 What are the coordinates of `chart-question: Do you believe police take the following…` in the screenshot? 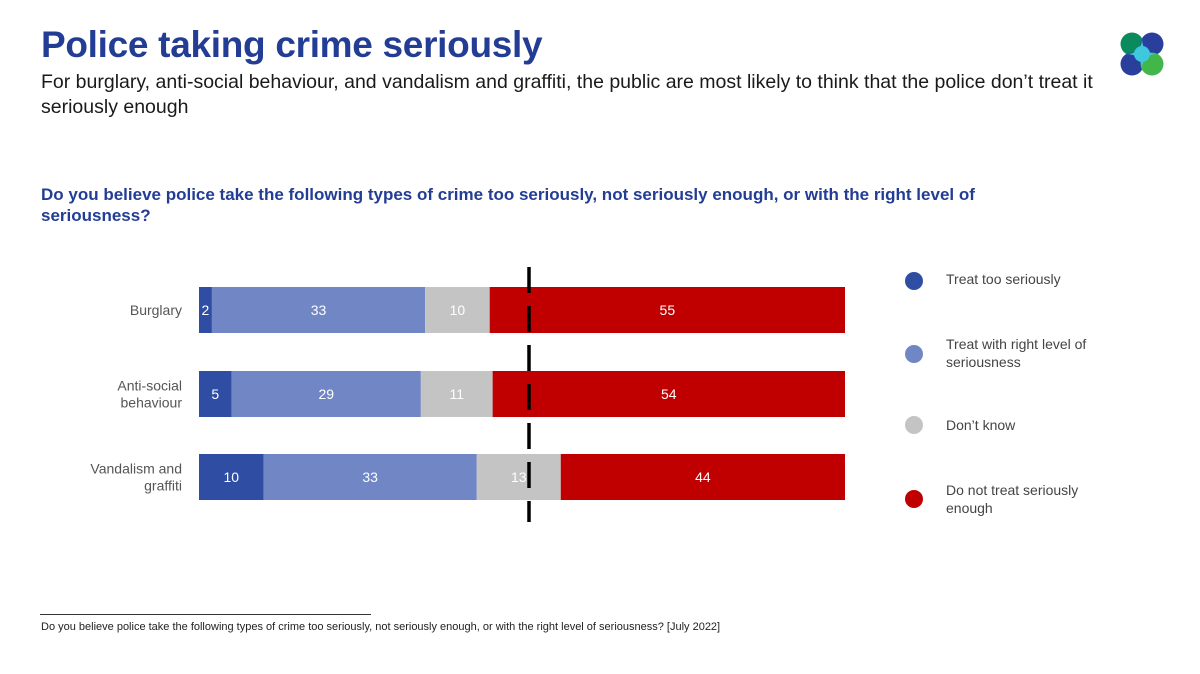 It's located at (508, 205).